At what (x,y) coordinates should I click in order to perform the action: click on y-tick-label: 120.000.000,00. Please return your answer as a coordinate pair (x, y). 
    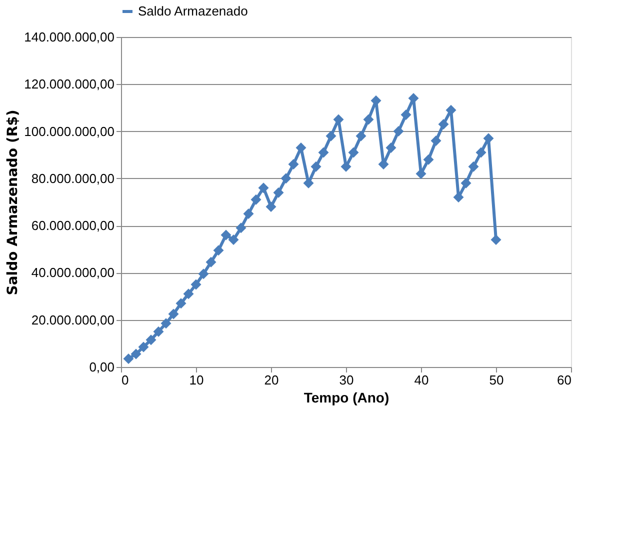
    Looking at the image, I should click on (69, 84).